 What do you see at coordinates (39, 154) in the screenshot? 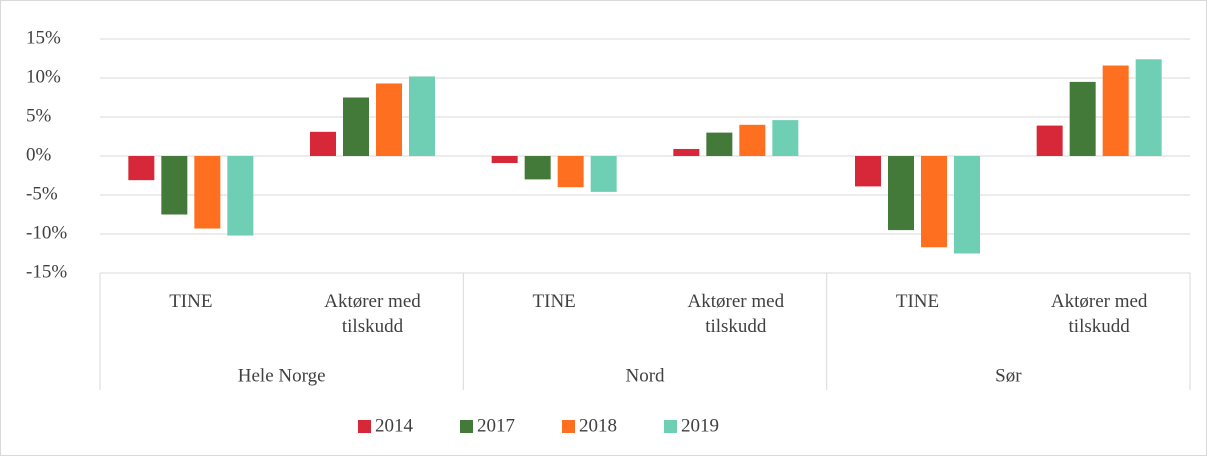
I see `y-tick-label: 0%` at bounding box center [39, 154].